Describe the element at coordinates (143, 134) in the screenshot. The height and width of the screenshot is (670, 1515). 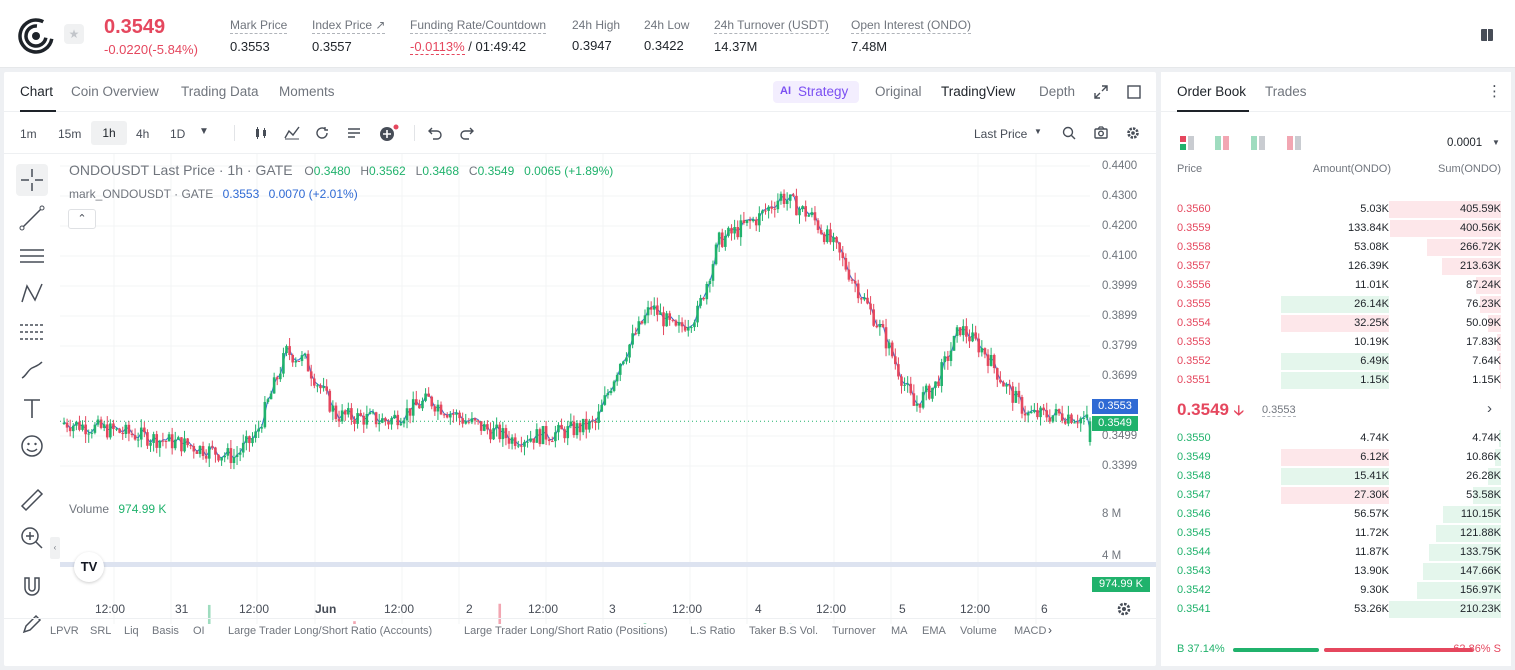
I see `interval-4h: 4h` at that location.